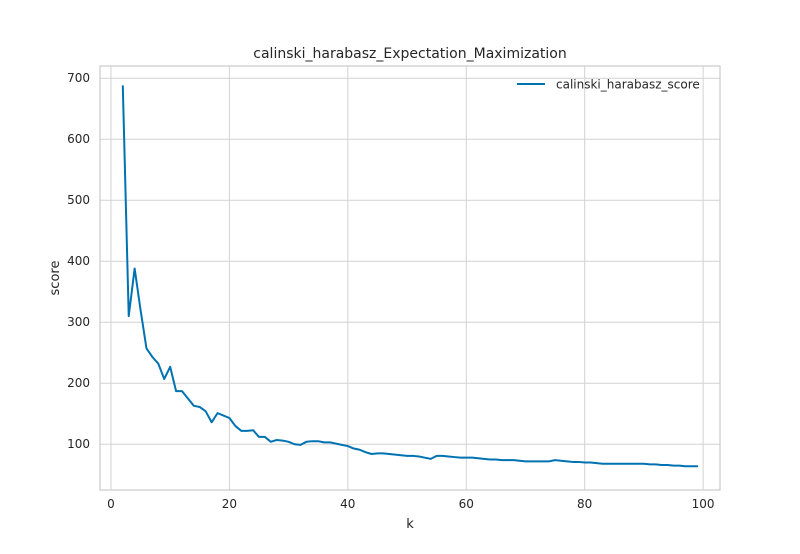 The image size is (800, 554). Describe the element at coordinates (78, 78) in the screenshot. I see `y-tick-label: 700` at that location.